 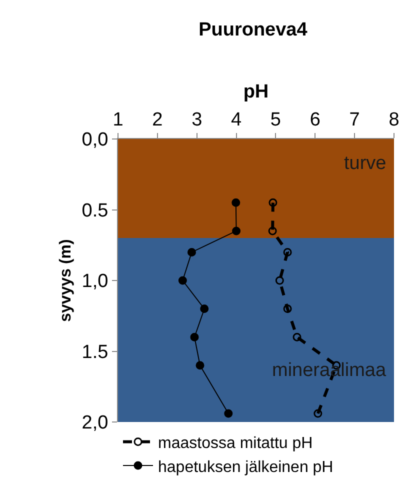 What do you see at coordinates (95, 281) in the screenshot?
I see `y-tick-label: 1,0` at bounding box center [95, 281].